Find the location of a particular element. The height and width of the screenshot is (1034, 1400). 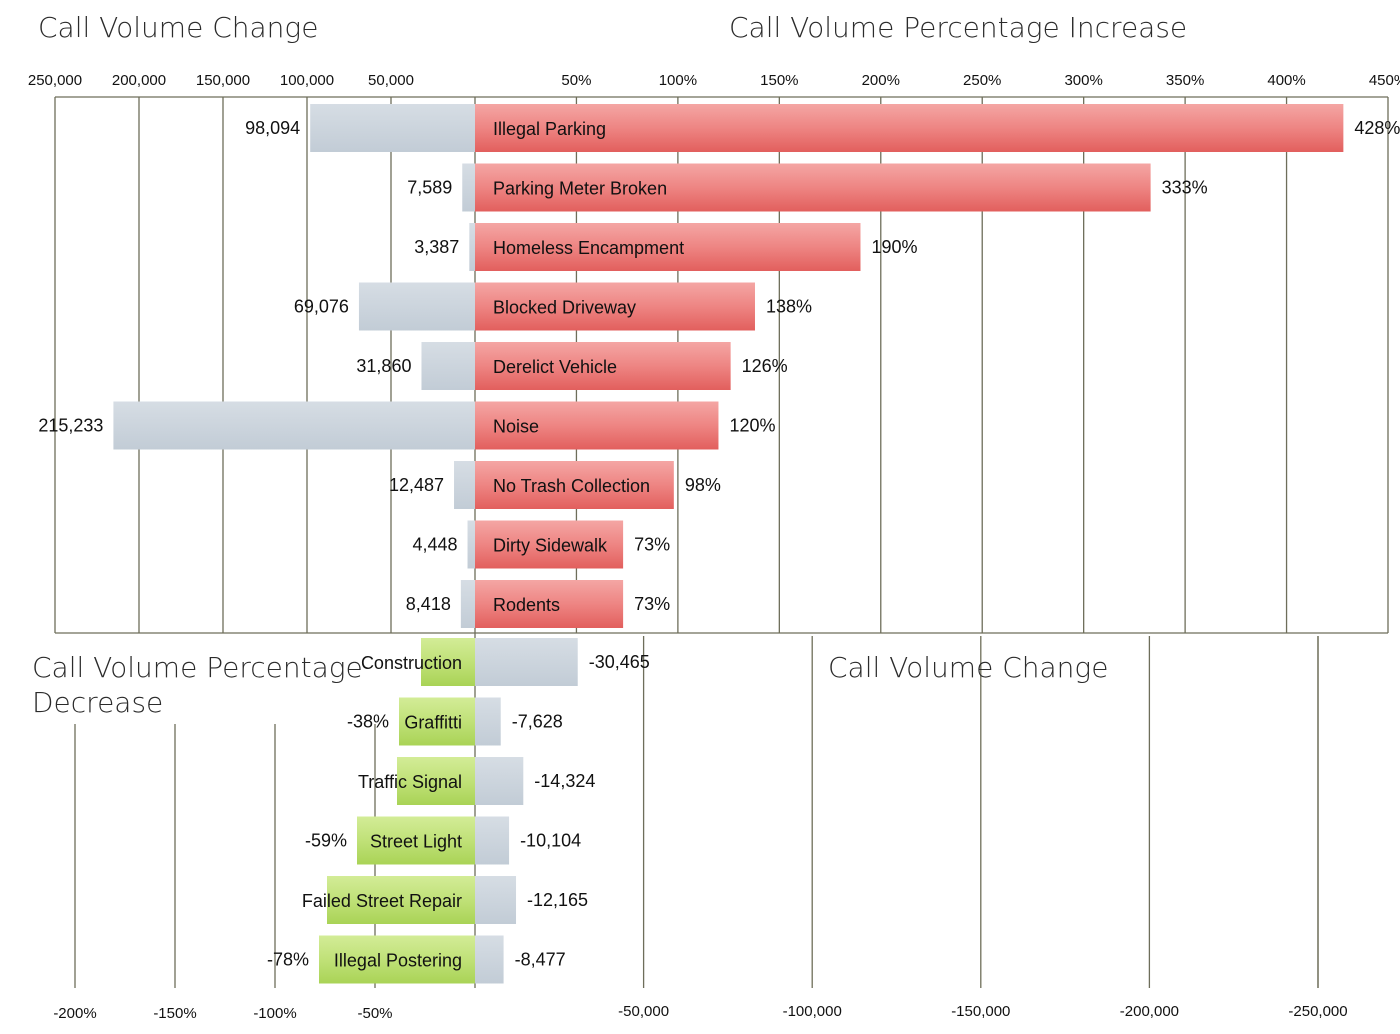

tick-label: 150% is located at coordinates (779, 80).